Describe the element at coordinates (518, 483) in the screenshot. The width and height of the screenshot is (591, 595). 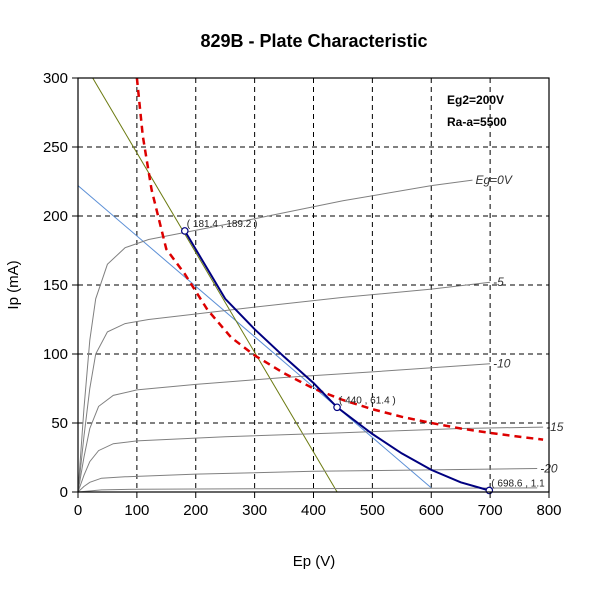
I see `operating-point-label: ( 698.6 , 1.1` at that location.